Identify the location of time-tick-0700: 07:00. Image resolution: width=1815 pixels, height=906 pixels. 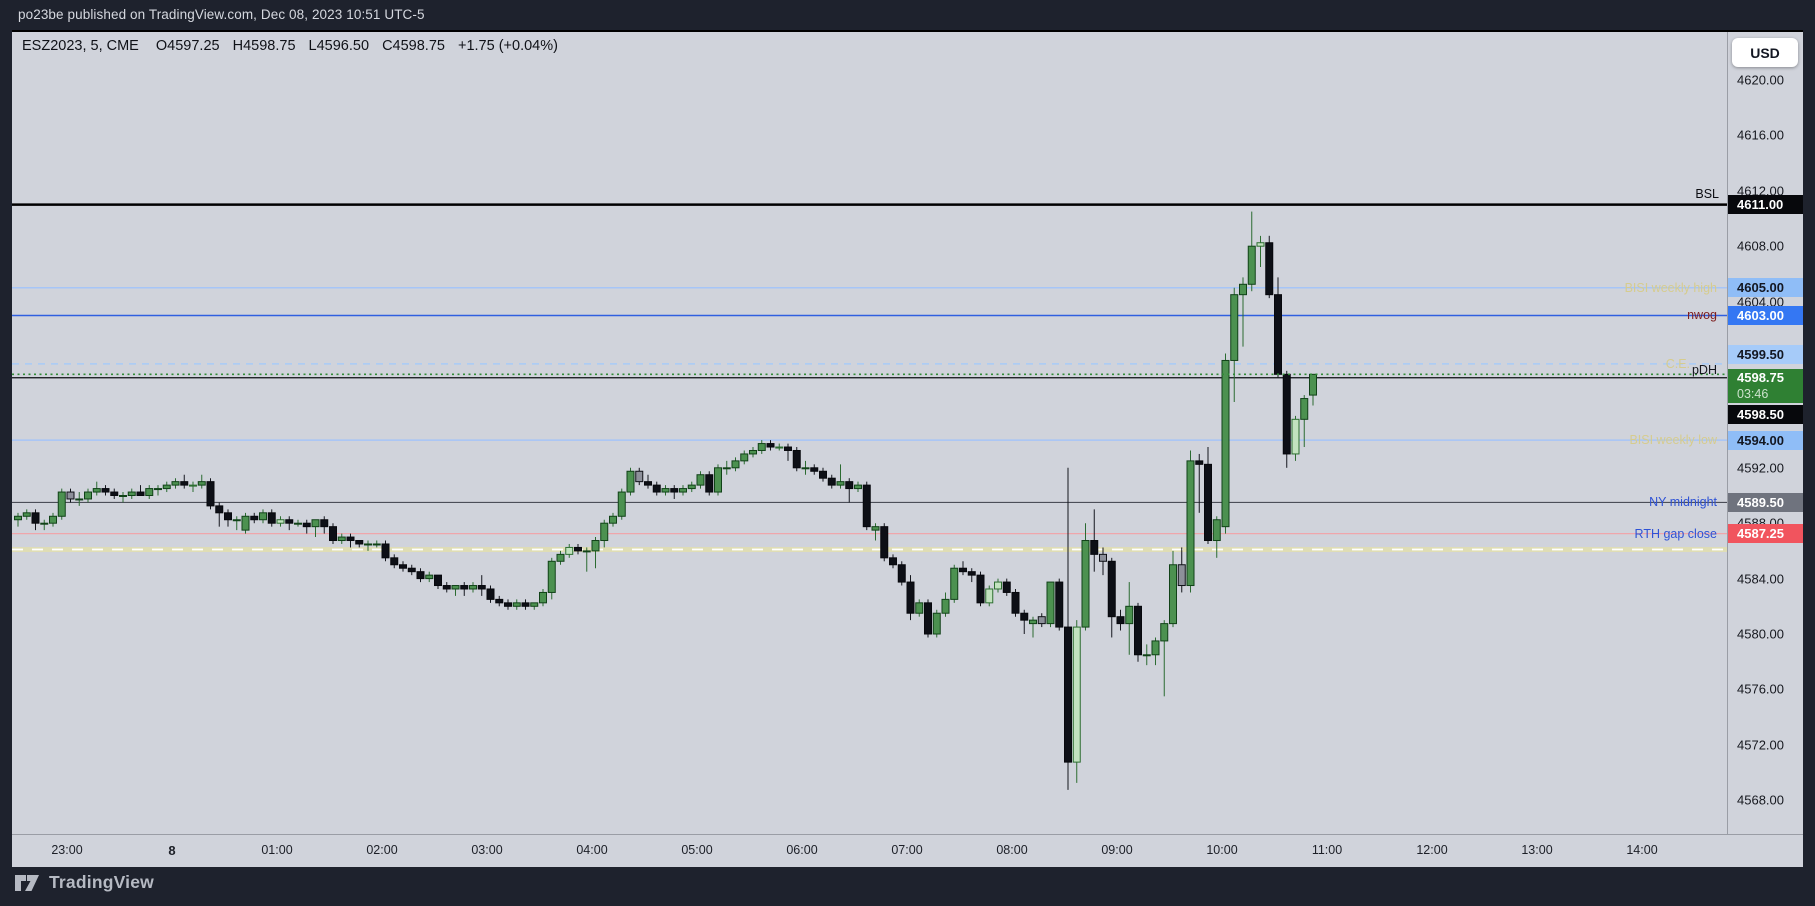
(907, 850).